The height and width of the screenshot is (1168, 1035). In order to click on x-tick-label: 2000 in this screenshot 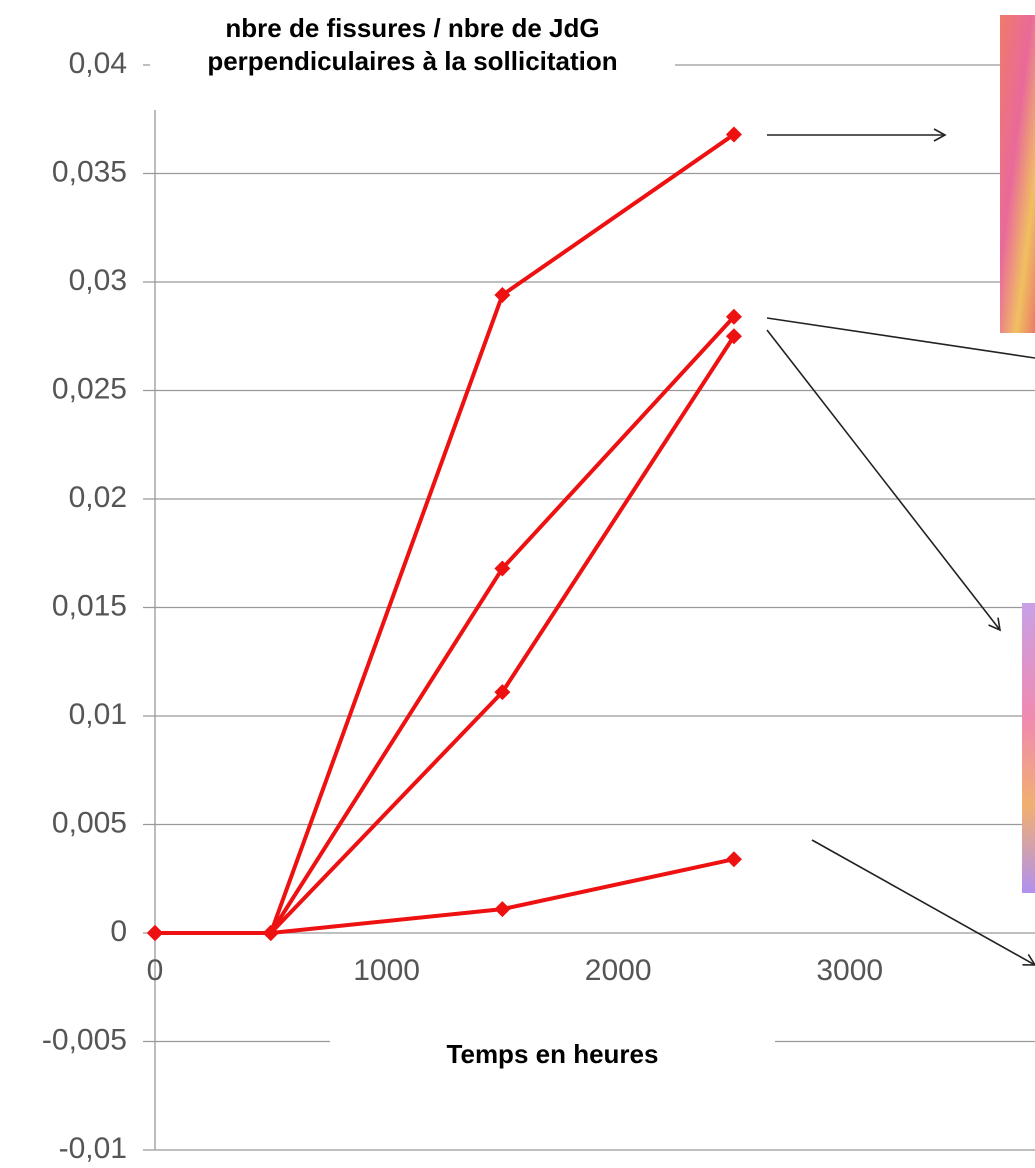, I will do `click(618, 970)`.